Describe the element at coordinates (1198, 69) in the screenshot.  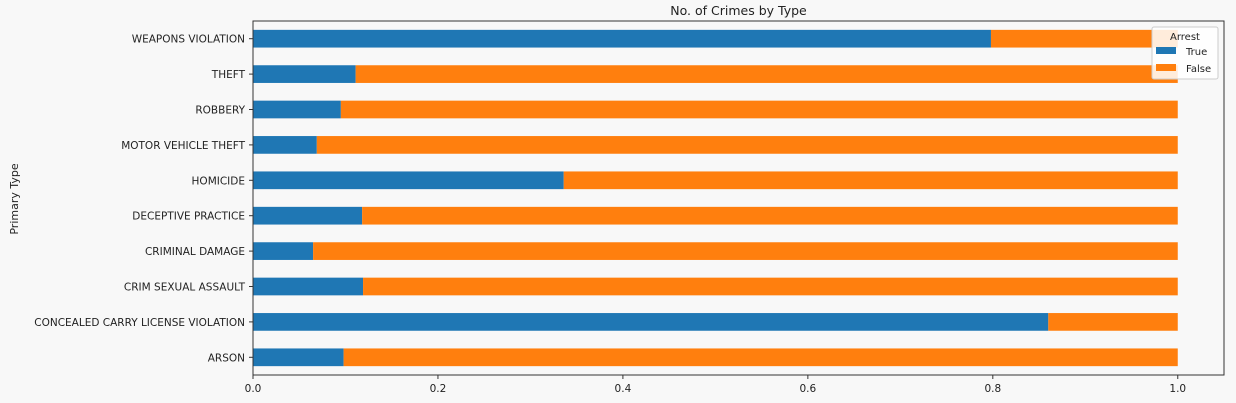
I see `legend-label-false: False` at that location.